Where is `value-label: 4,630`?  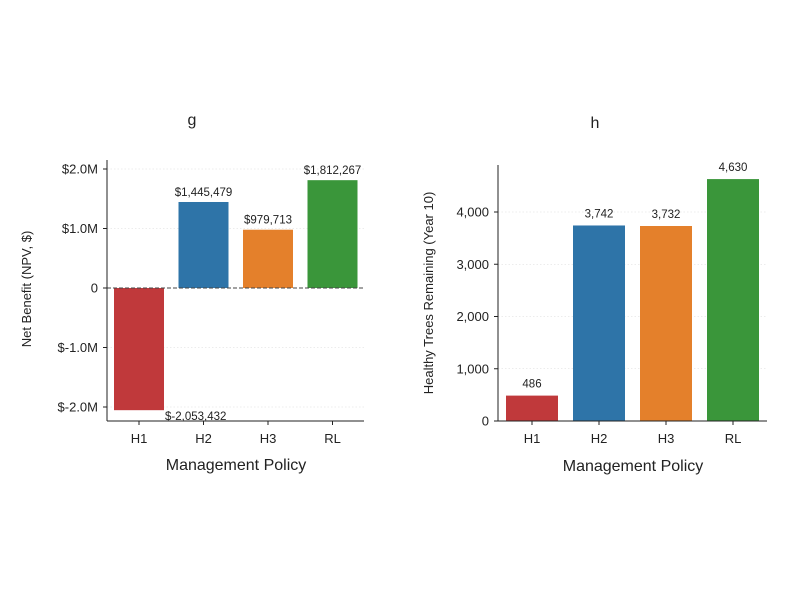
value-label: 4,630 is located at coordinates (733, 168).